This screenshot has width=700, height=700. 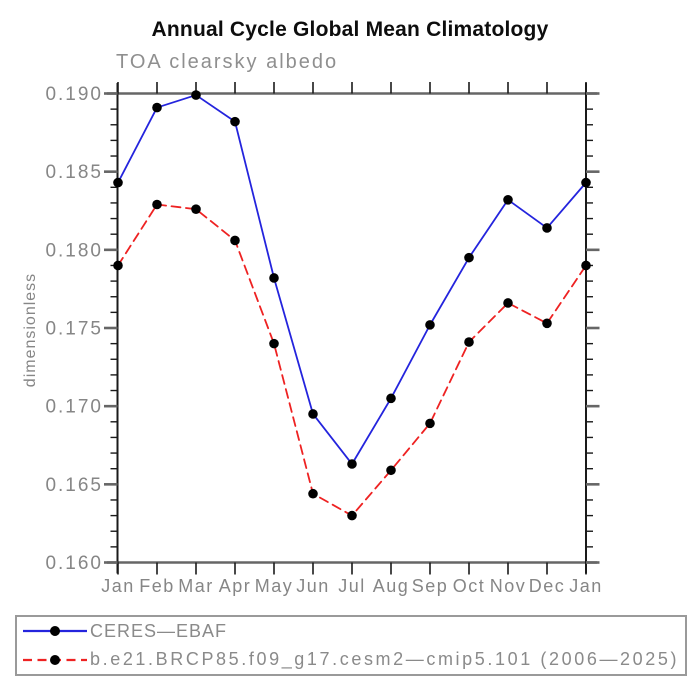 I want to click on x-tick-label: Jun, so click(x=313, y=586).